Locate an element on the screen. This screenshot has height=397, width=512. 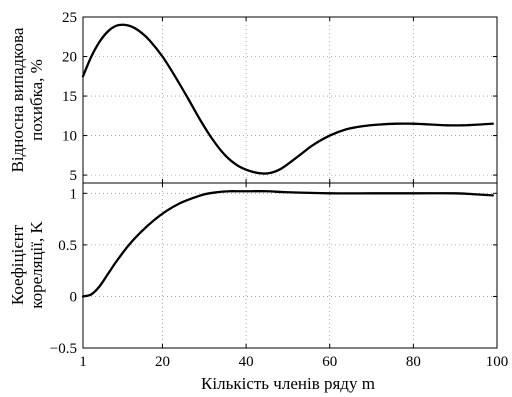
y-tick-label: 25 is located at coordinates (69, 18).